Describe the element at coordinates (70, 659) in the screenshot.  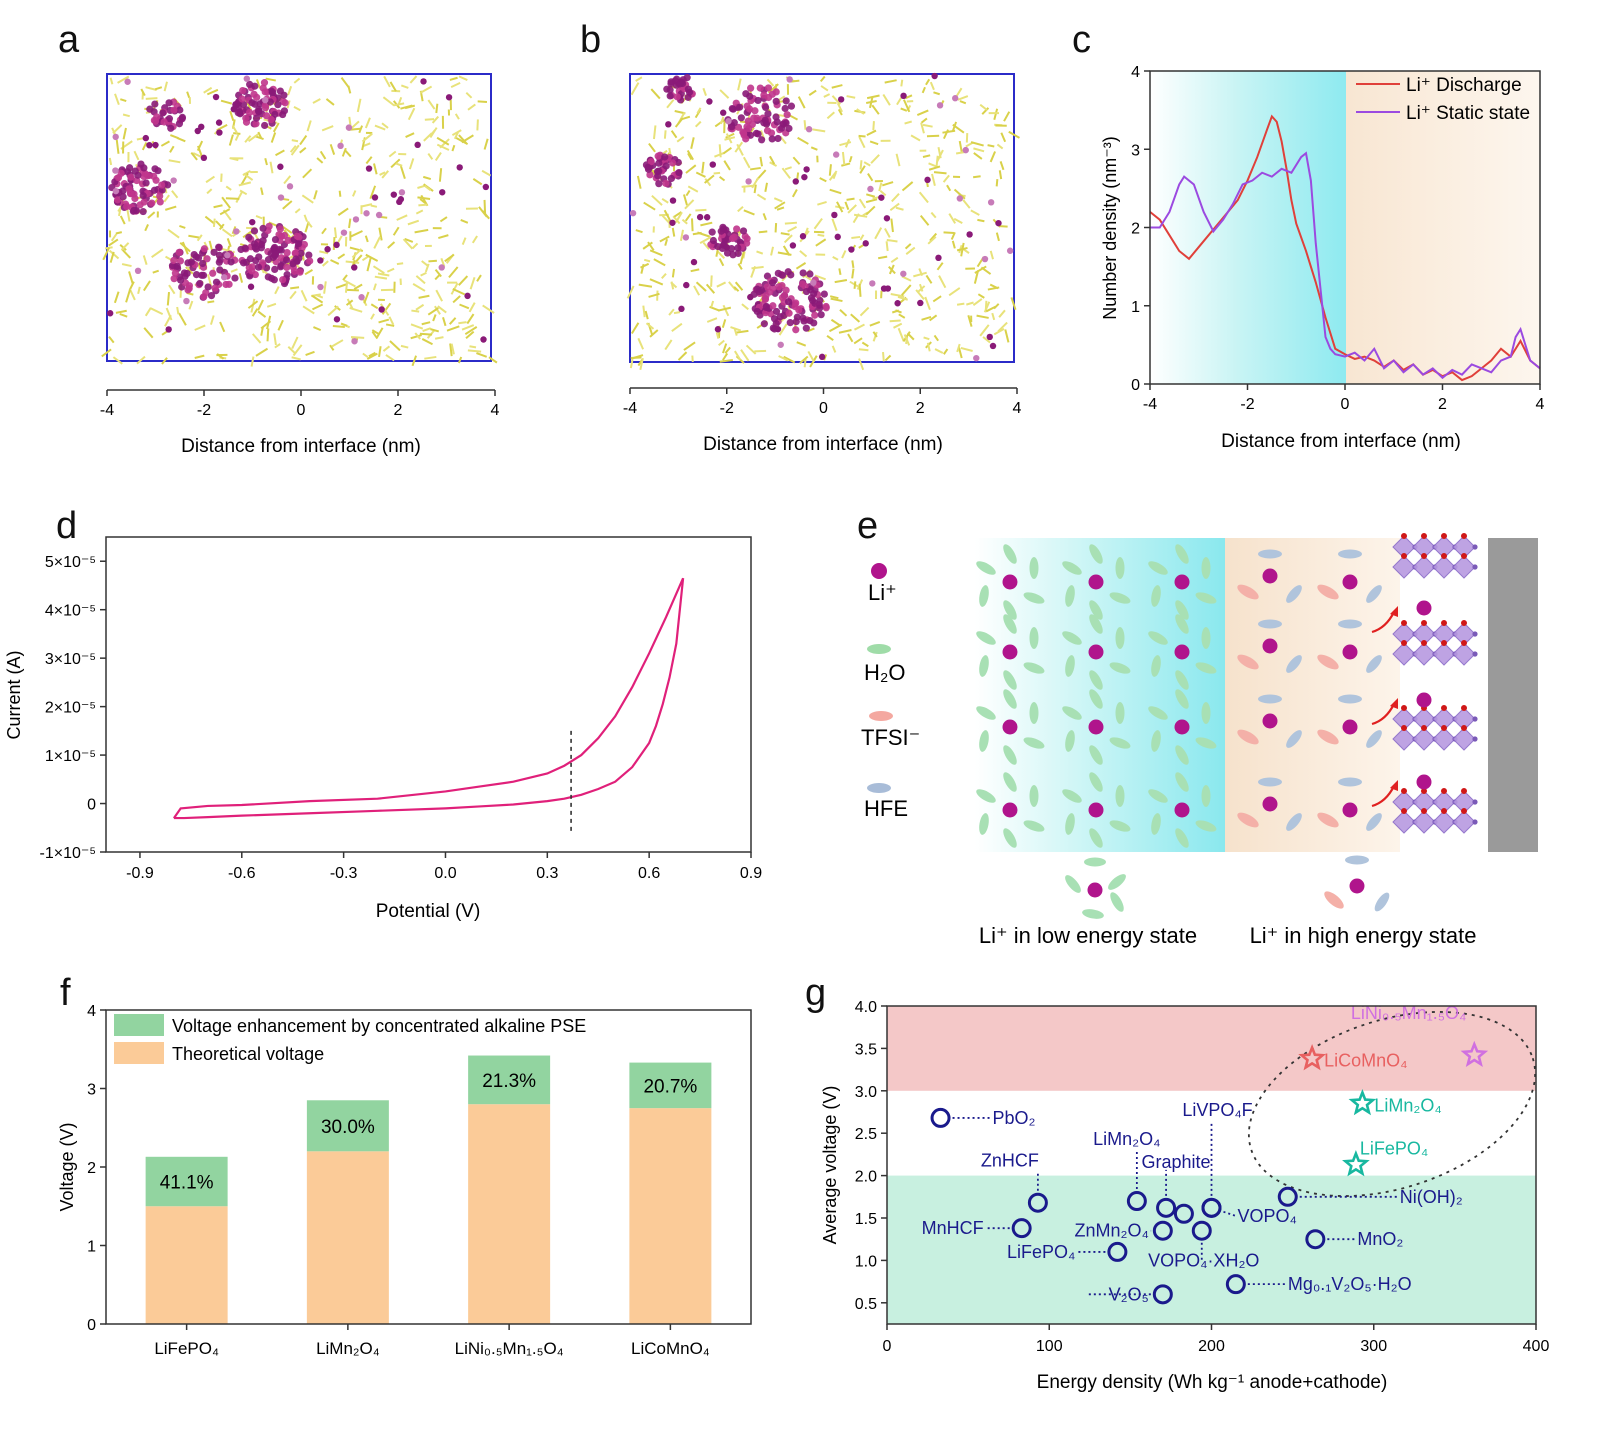
I see `y-tick-label: 3×10⁻⁵` at that location.